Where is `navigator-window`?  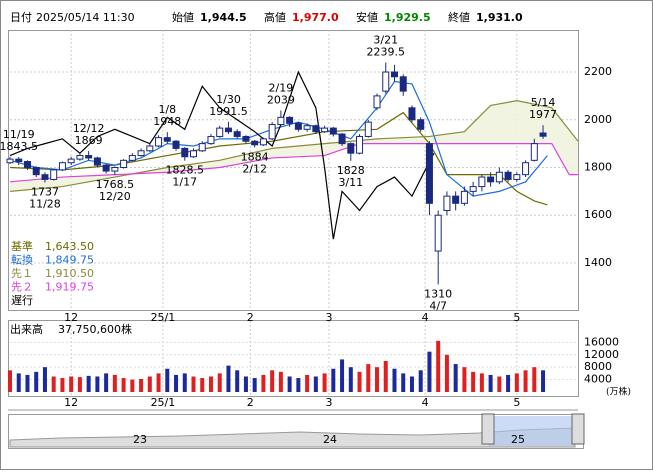 navigator-window is located at coordinates (531, 431).